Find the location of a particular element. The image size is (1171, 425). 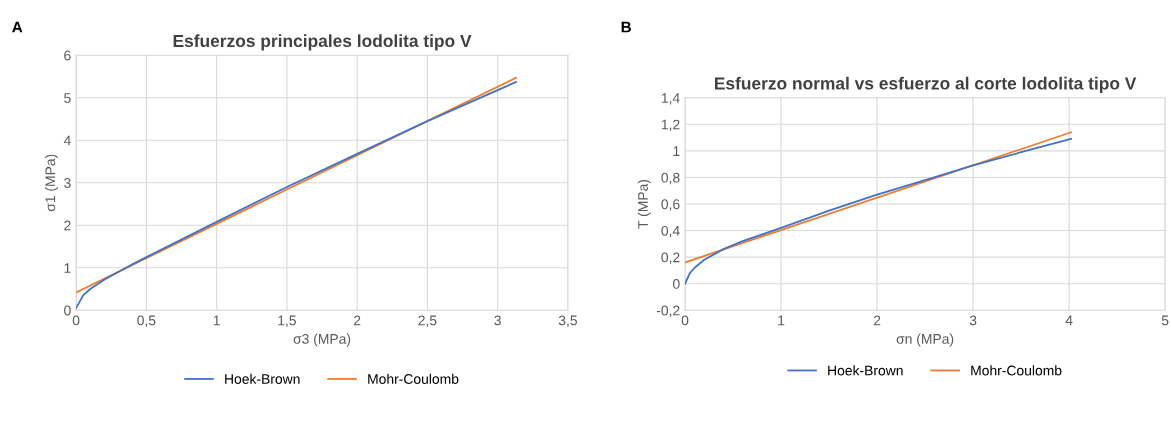

y-tick-label: 0,6 is located at coordinates (670, 205).